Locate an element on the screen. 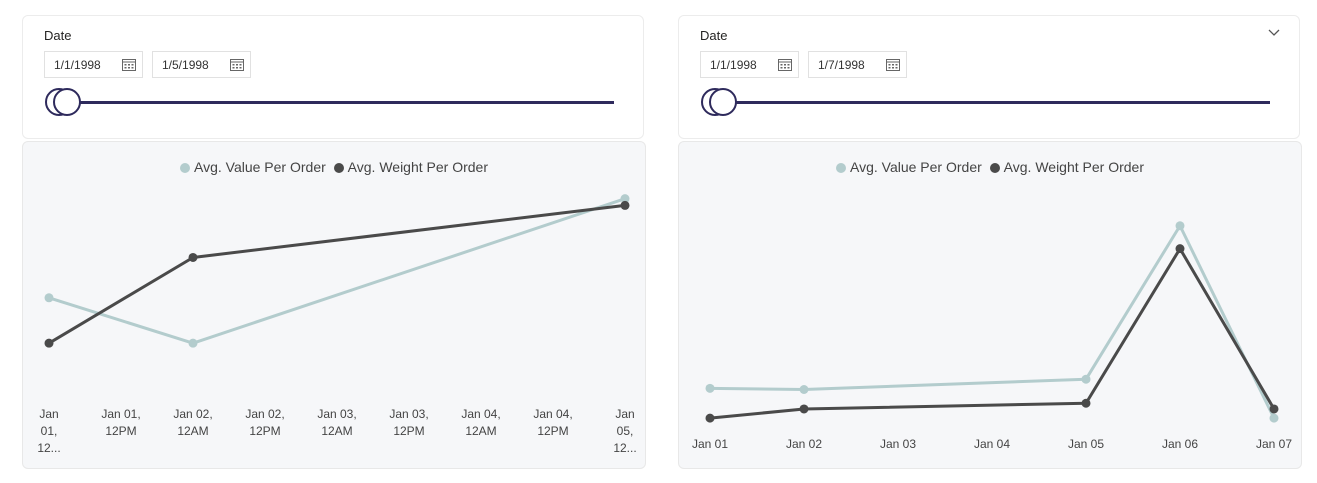  x-tick-label: Jan 02 is located at coordinates (804, 444).